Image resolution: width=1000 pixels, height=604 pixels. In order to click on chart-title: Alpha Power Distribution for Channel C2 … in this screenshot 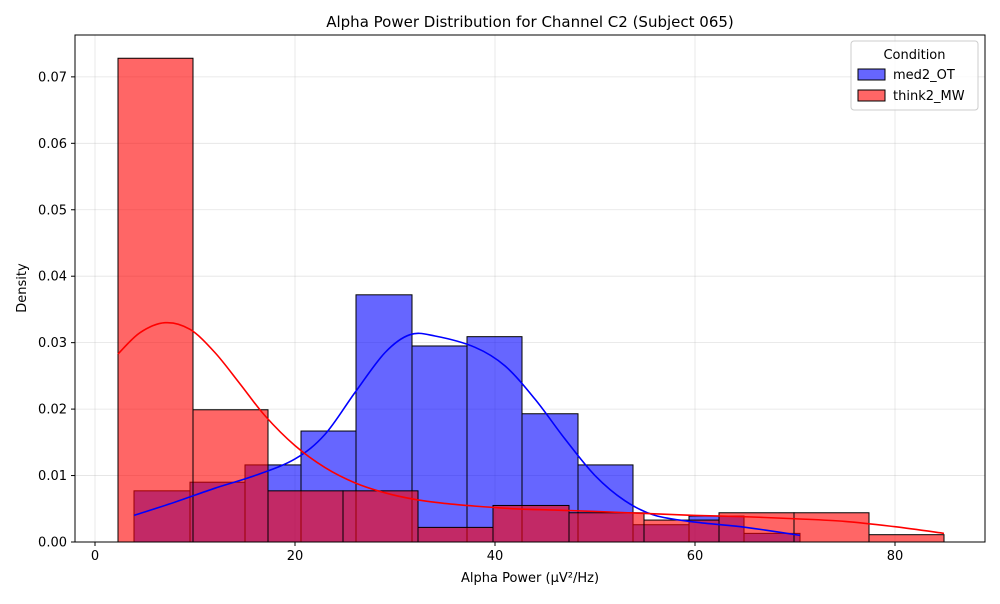, I will do `click(530, 22)`.